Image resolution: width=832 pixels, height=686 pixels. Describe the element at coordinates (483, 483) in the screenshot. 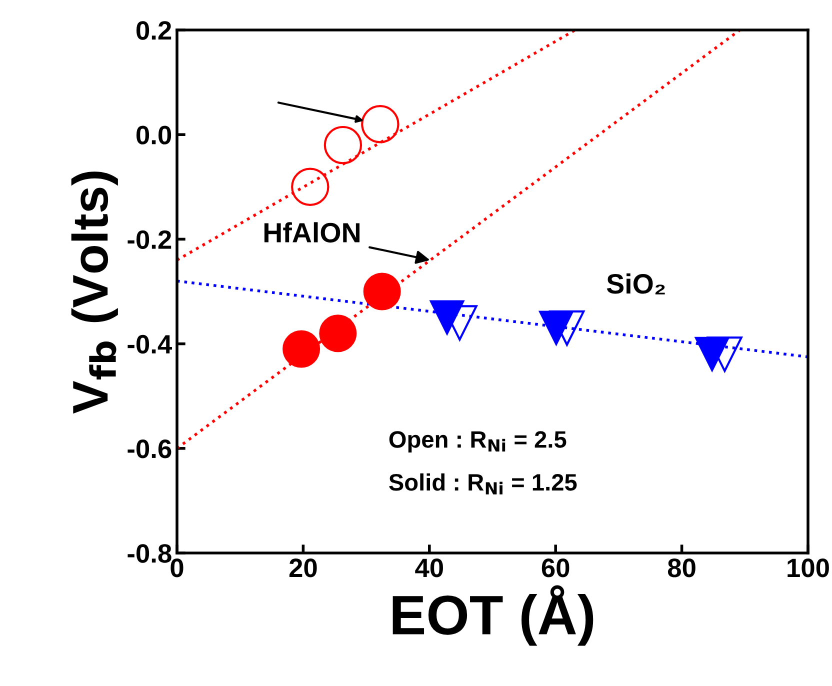

I see `annotation: Solid : R$_{Ni}$ = 1.25` at that location.